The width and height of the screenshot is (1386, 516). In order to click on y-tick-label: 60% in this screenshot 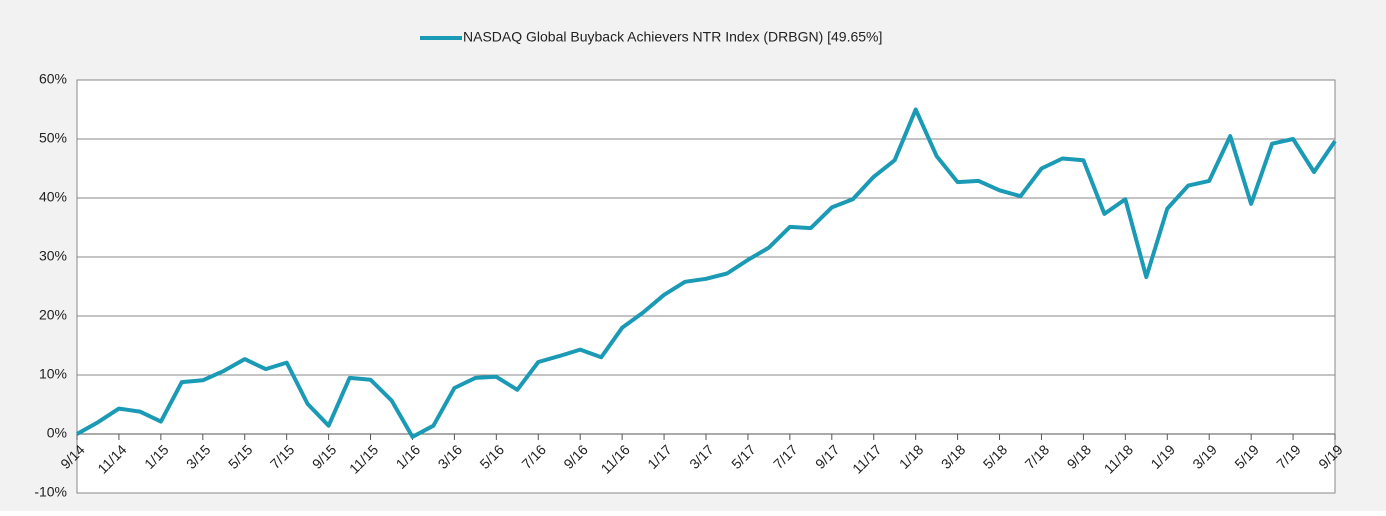, I will do `click(53, 79)`.